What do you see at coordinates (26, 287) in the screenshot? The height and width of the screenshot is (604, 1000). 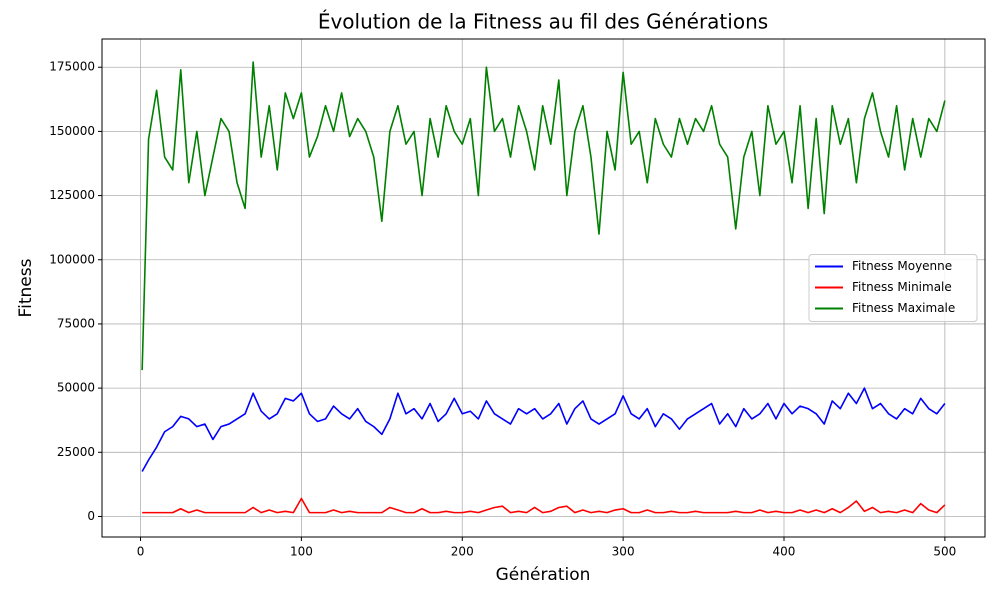 I see `y-axis-label: Fitness` at bounding box center [26, 287].